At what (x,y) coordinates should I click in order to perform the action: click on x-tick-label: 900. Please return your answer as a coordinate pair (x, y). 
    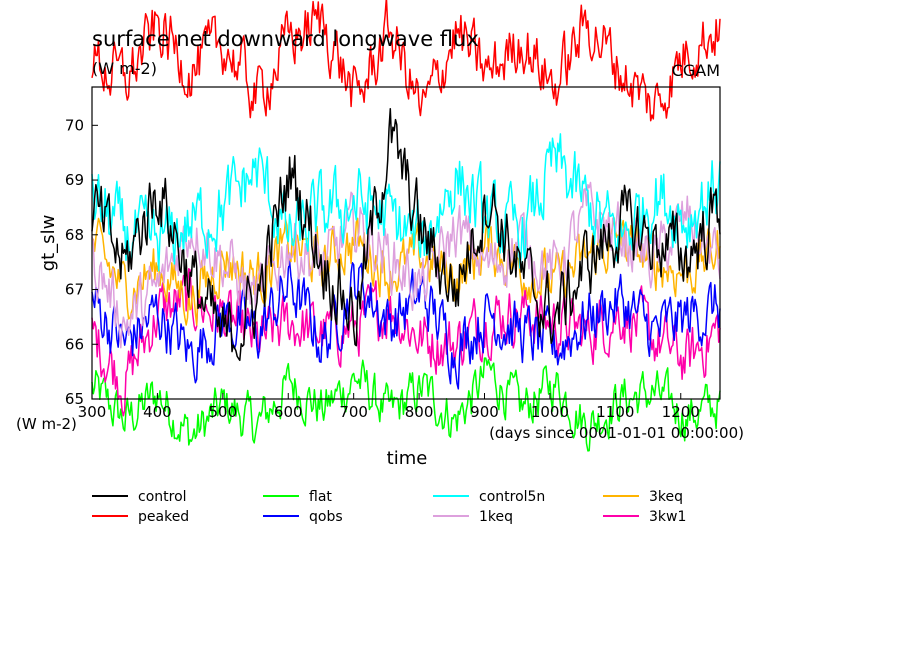
    Looking at the image, I should click on (484, 412).